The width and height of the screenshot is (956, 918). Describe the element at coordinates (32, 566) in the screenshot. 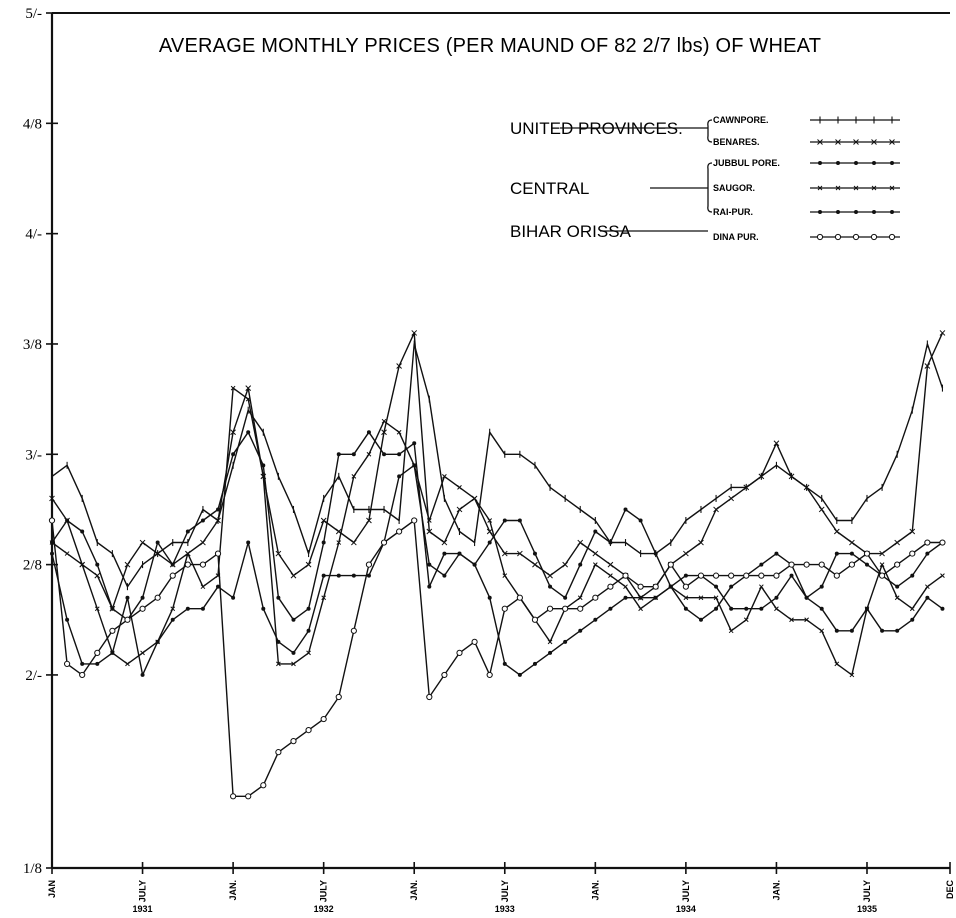

I see `y-tick-label: 2/8` at that location.